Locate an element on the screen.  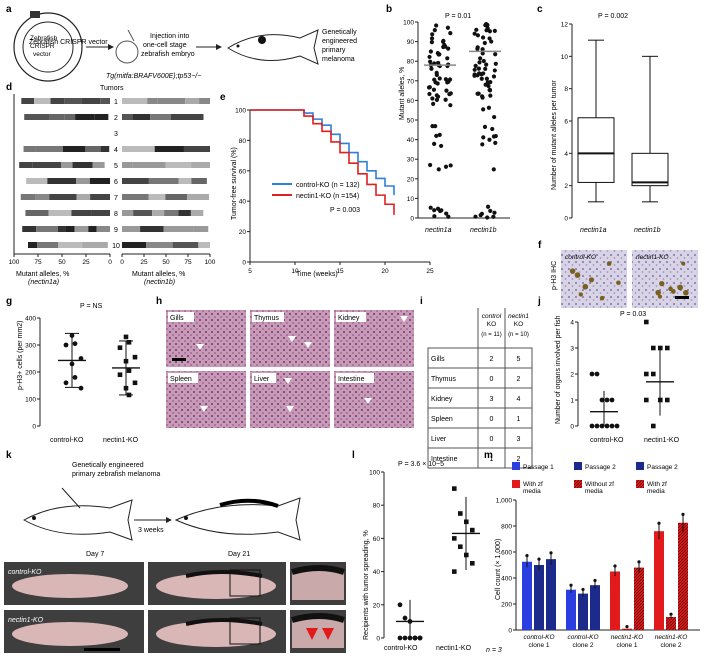
m-yaxis-ticklabel: 0 is located at coordinates (510, 631).